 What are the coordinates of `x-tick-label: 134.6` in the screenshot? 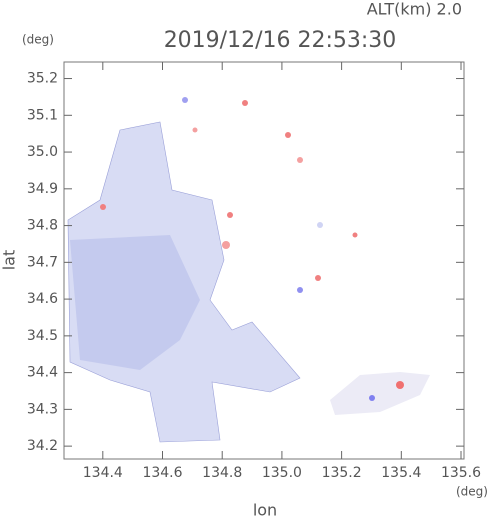 It's located at (162, 473).